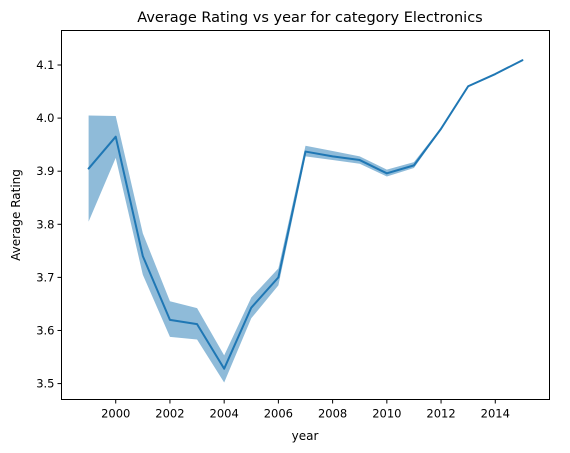 This screenshot has height=453, width=570. What do you see at coordinates (440, 414) in the screenshot?
I see `x-tick-label: 2012` at bounding box center [440, 414].